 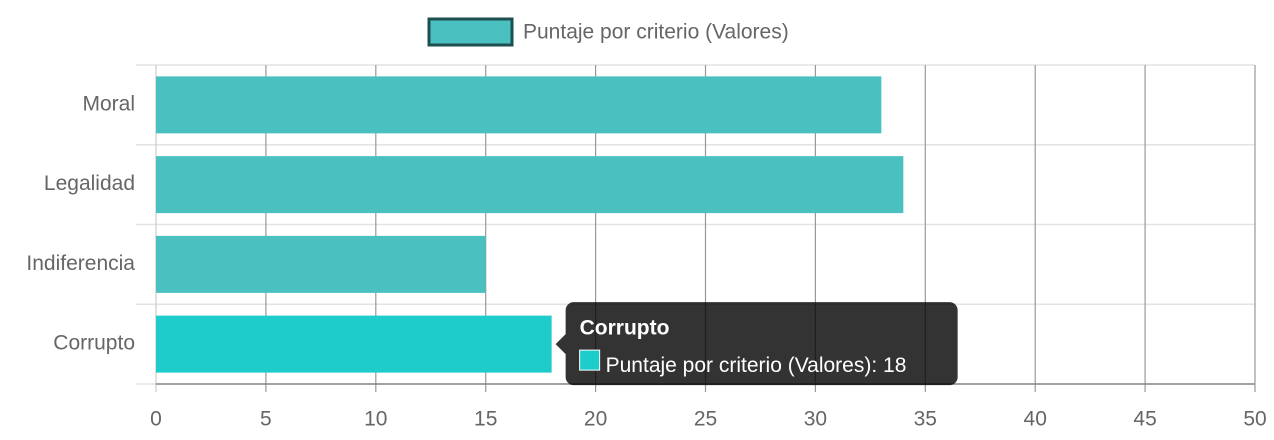 I want to click on x-tick-label: 25, so click(x=705, y=419).